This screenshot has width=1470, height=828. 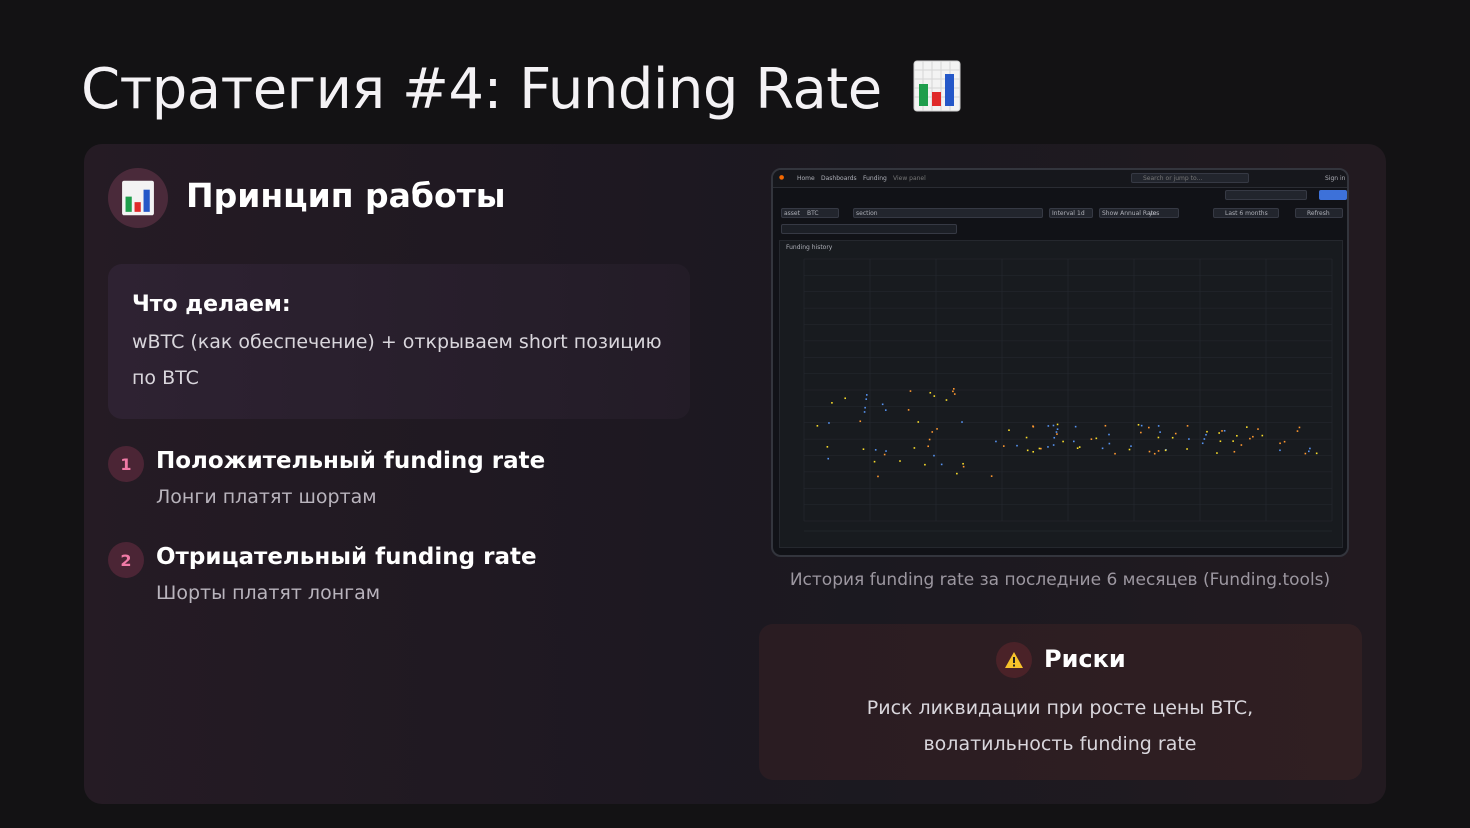 I want to click on dashboard-button, so click(x=1266, y=195).